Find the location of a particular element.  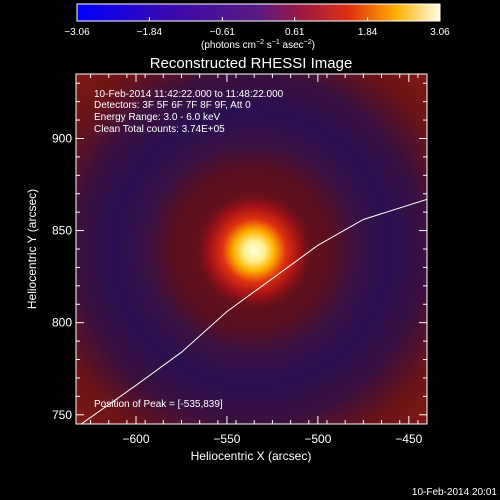

x-tick-label: −500 is located at coordinates (317, 439).